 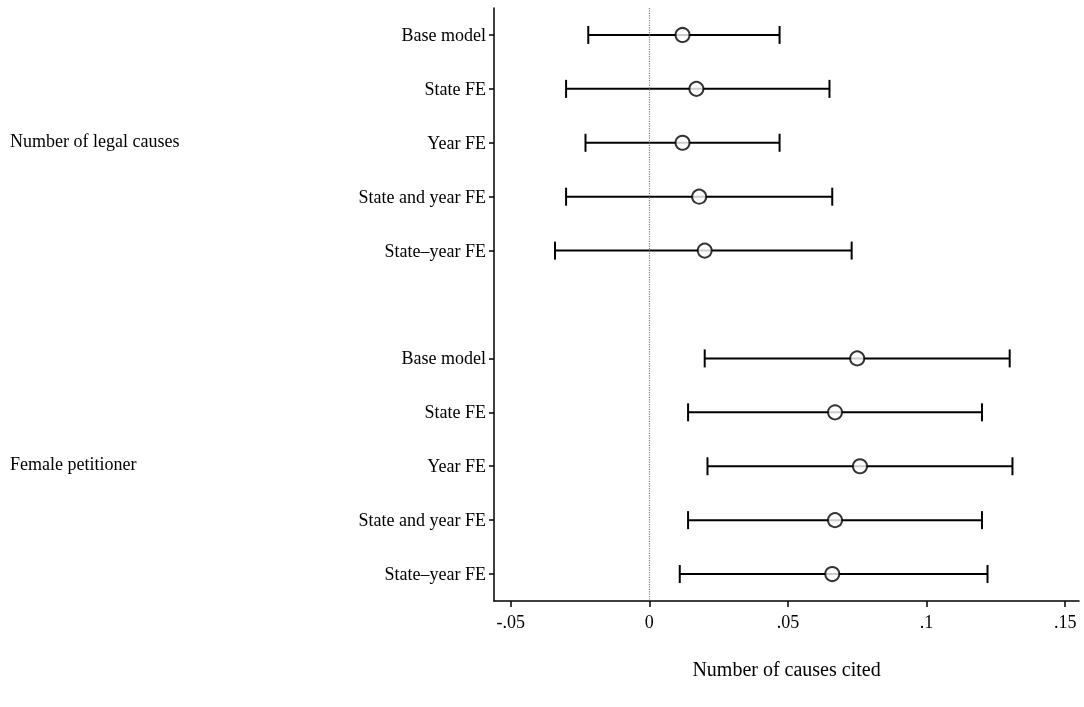 I want to click on x-tick-label: -.05, so click(x=510, y=622).